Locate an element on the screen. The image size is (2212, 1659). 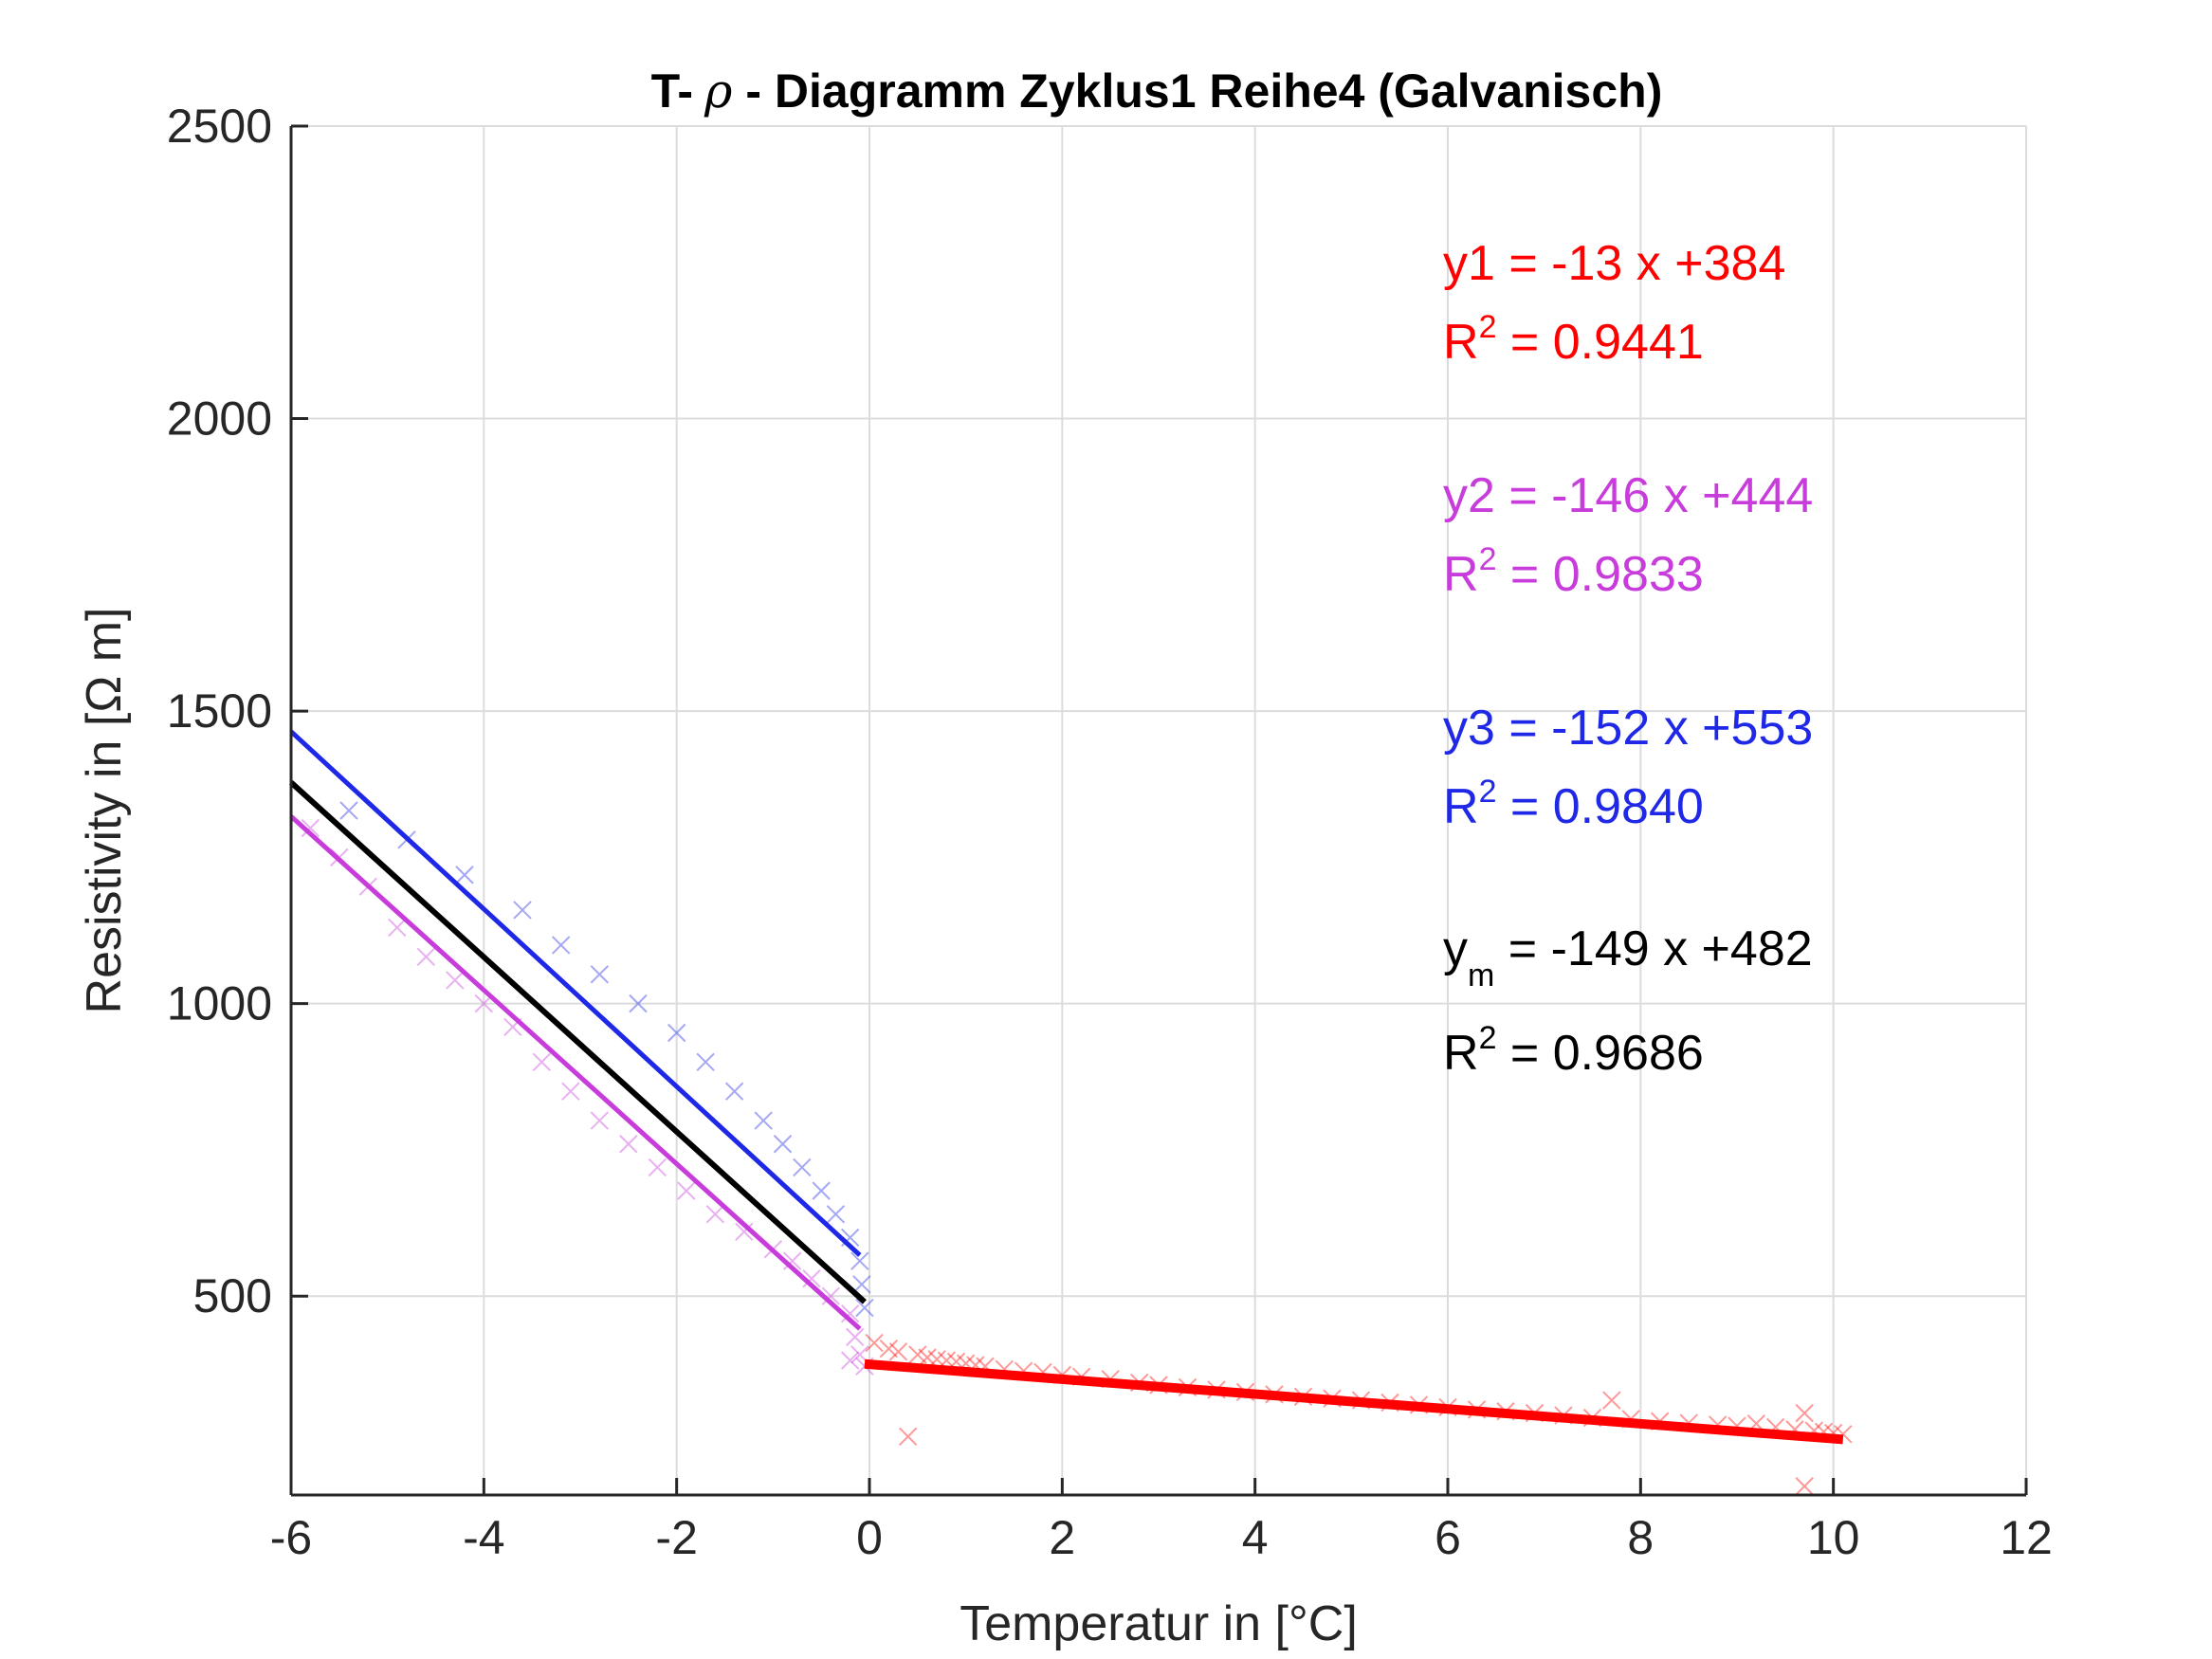
x-tick-label: -6 is located at coordinates (291, 1537).